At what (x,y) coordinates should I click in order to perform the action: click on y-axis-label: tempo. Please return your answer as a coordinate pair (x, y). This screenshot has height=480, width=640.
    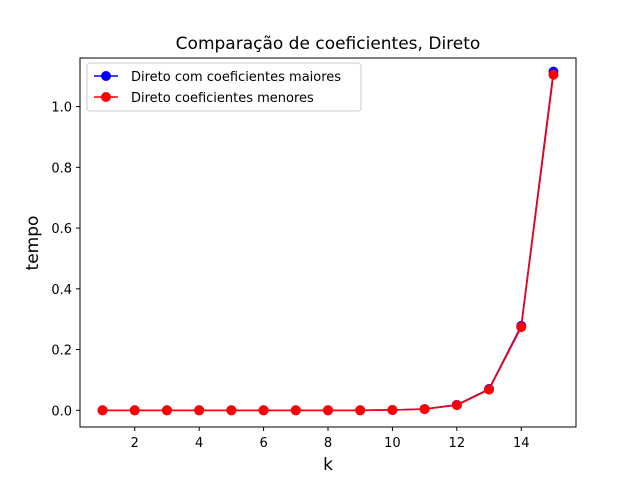
    Looking at the image, I should click on (33, 243).